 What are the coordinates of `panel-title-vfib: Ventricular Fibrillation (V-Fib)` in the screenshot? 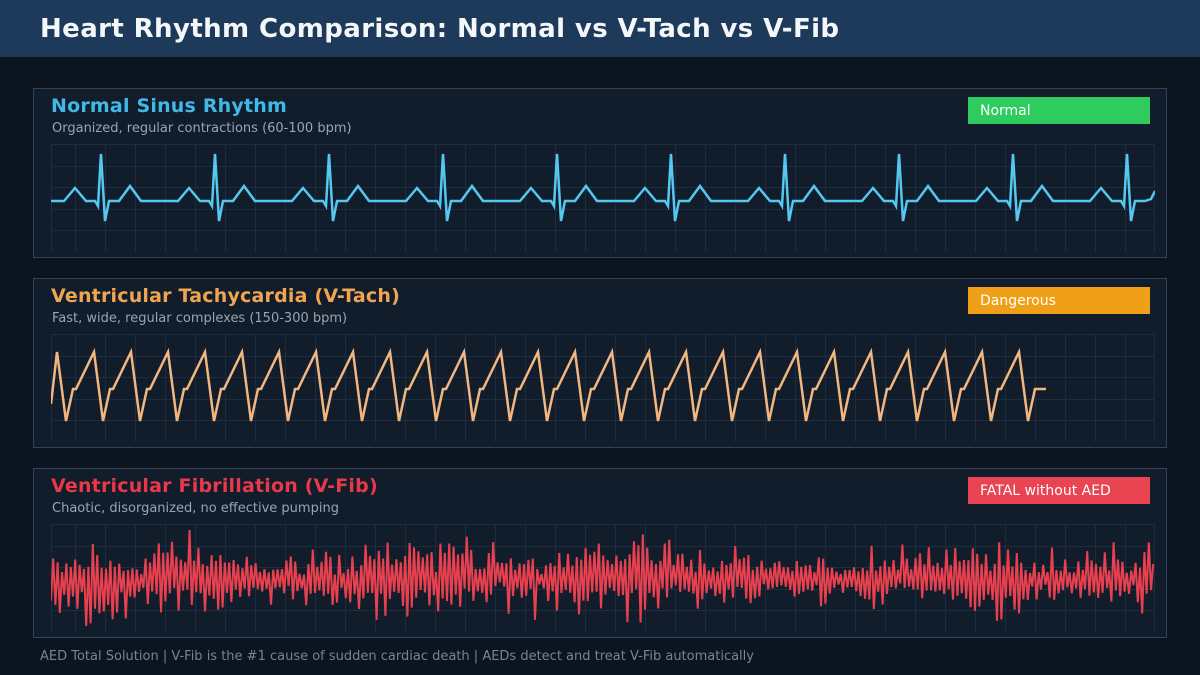 It's located at (214, 486).